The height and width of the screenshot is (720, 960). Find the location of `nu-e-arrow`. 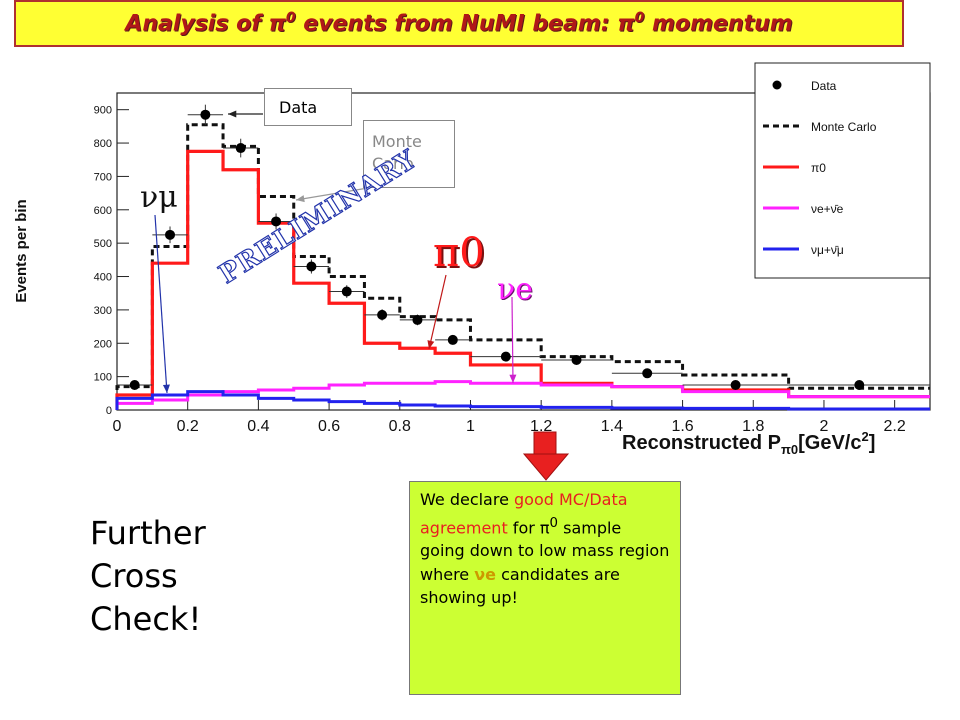

nu-e-arrow is located at coordinates (512, 340).